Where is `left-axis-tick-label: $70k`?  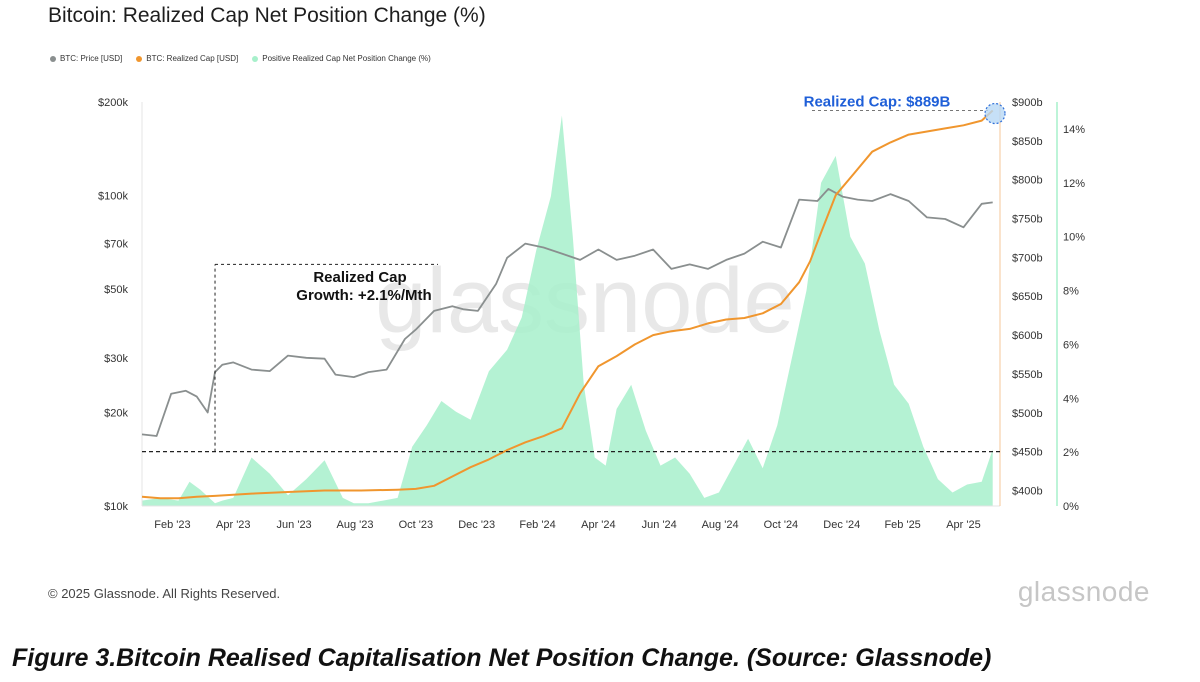
left-axis-tick-label: $70k is located at coordinates (116, 245).